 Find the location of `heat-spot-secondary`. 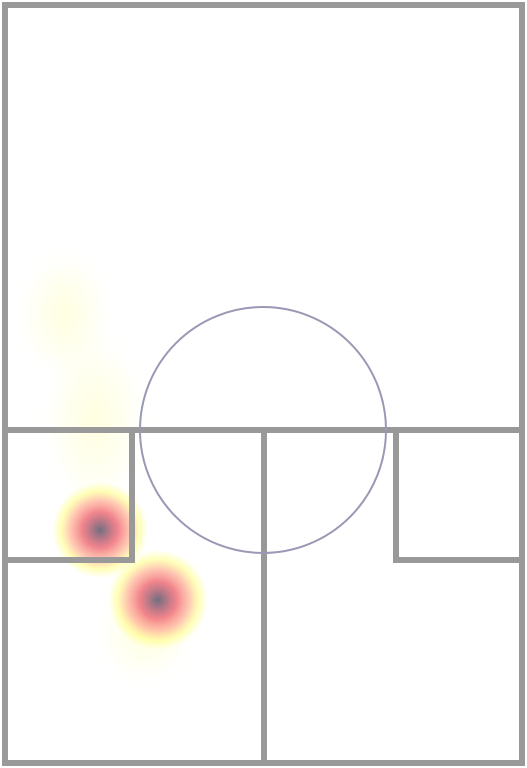

heat-spot-secondary is located at coordinates (158, 600).